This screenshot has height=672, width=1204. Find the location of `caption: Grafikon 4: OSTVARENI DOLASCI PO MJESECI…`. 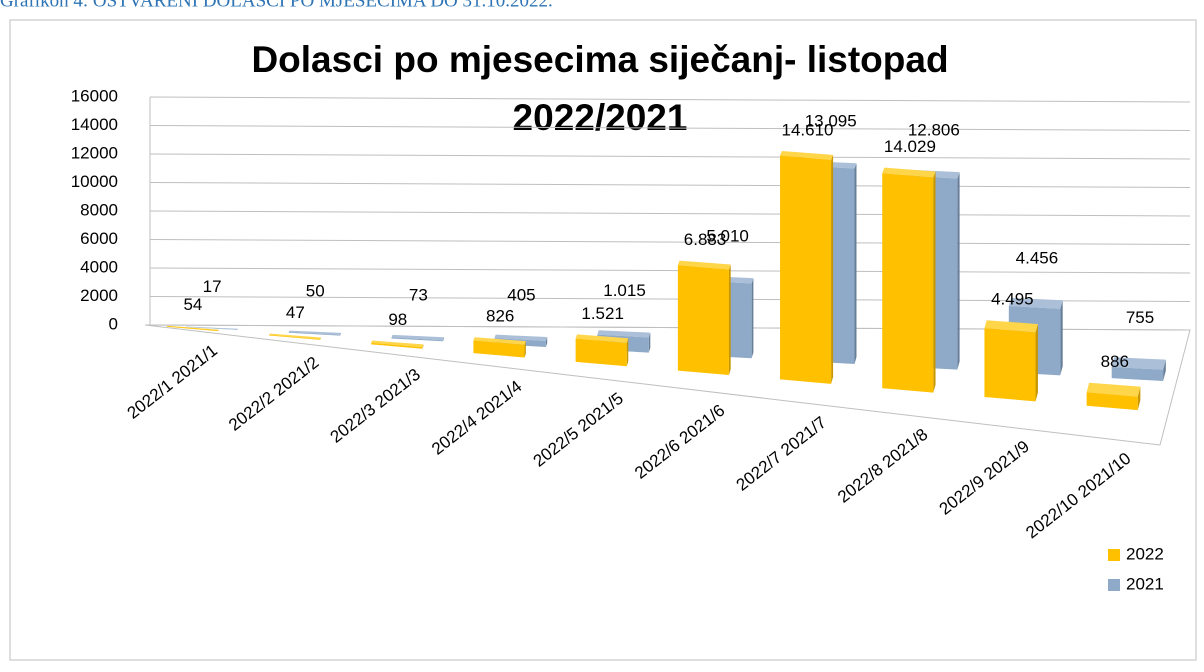

caption: Grafikon 4: OSTVARENI DOLASCI PO MJESECI… is located at coordinates (276, 5).